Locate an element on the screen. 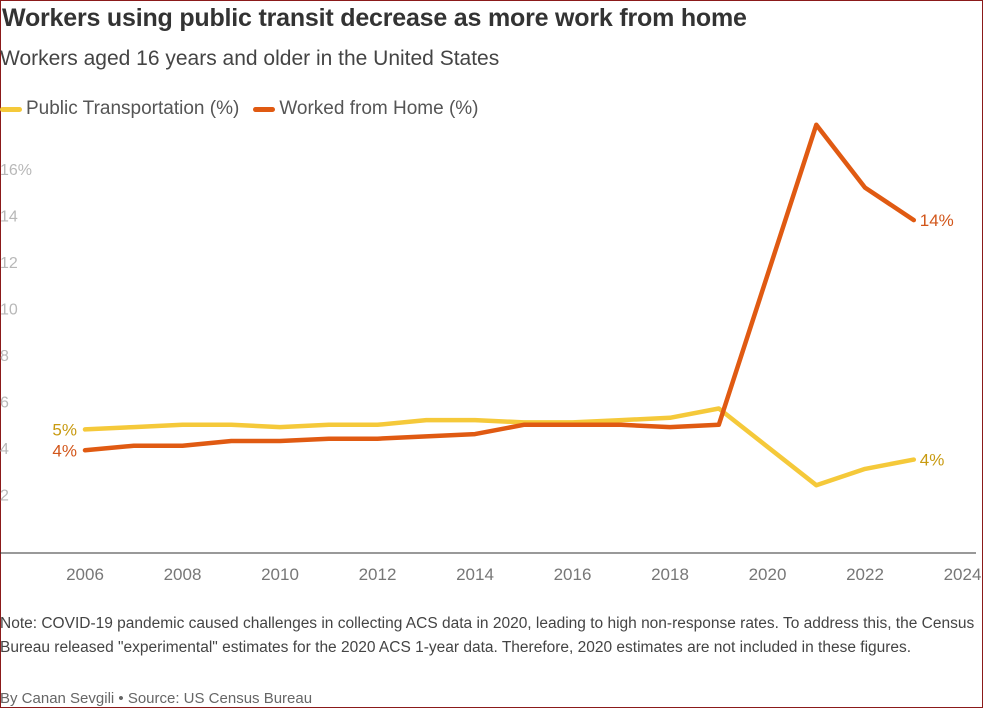  y-tick-label: 14 is located at coordinates (9, 217).